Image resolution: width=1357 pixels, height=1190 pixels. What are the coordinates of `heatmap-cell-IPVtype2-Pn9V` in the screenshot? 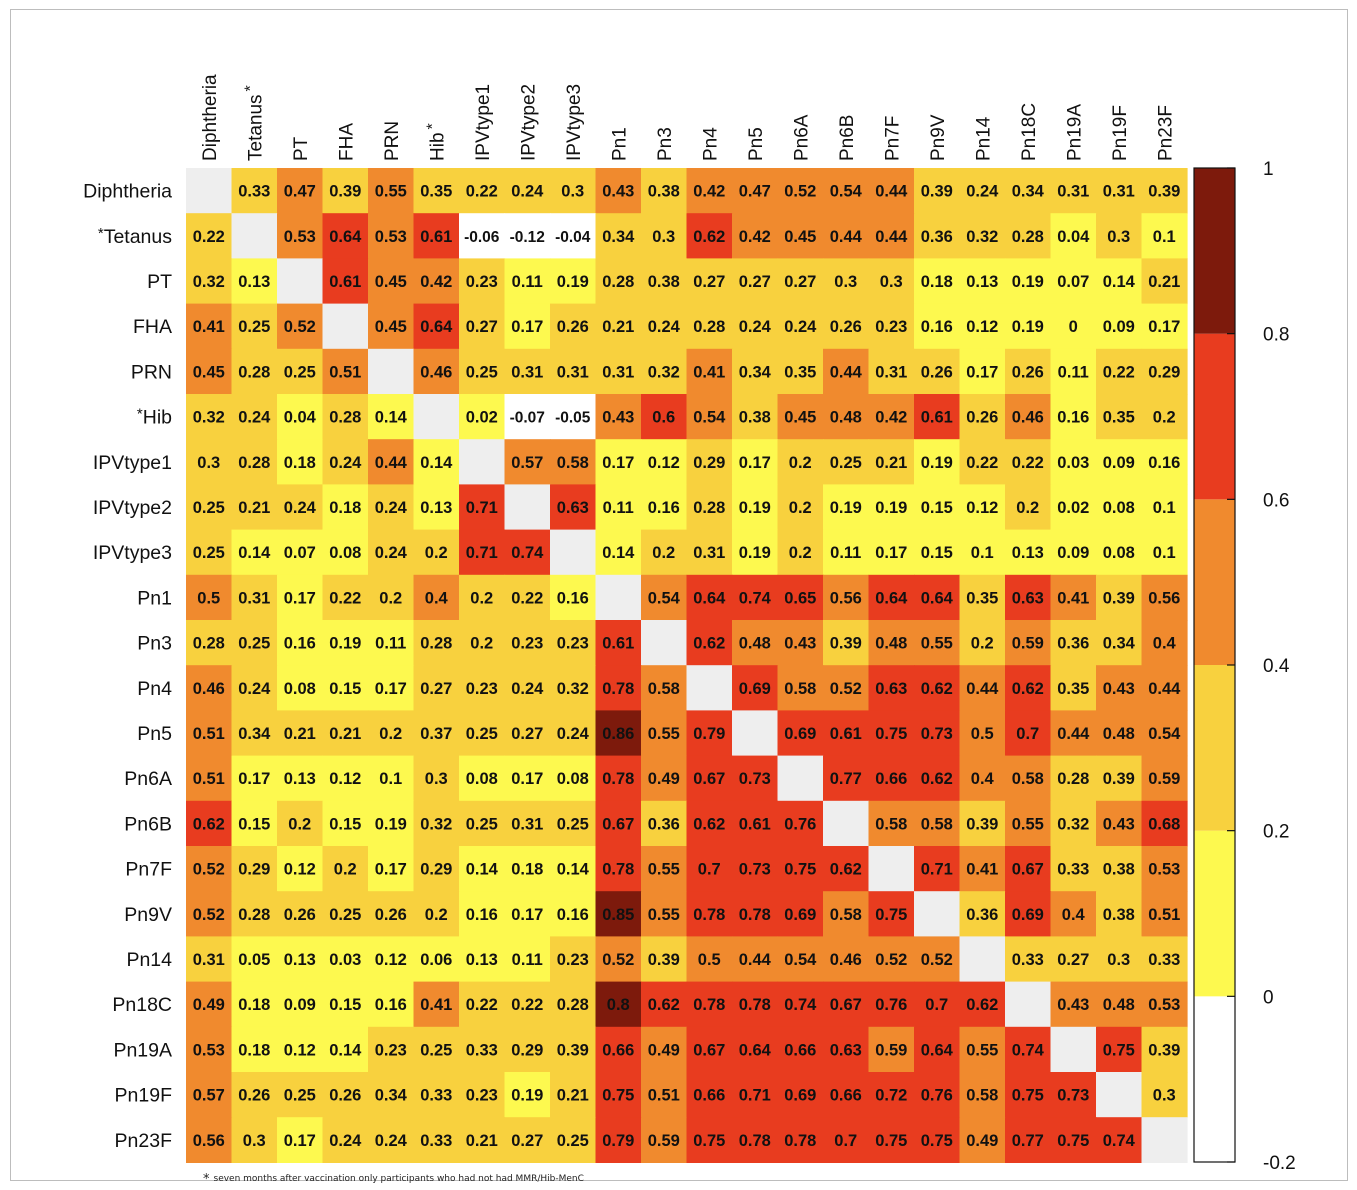 It's located at (937, 507).